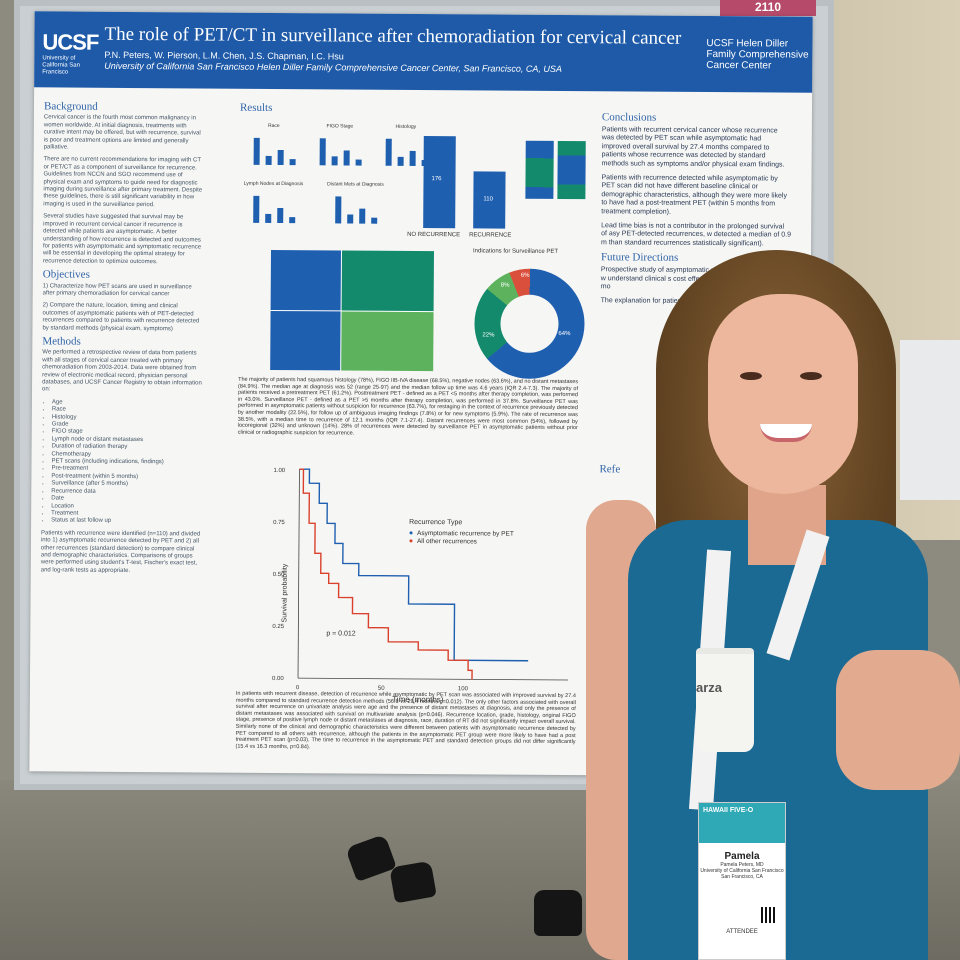 This screenshot has width=960, height=960. What do you see at coordinates (488, 199) in the screenshot?
I see `bar-recurrence-value: 110` at bounding box center [488, 199].